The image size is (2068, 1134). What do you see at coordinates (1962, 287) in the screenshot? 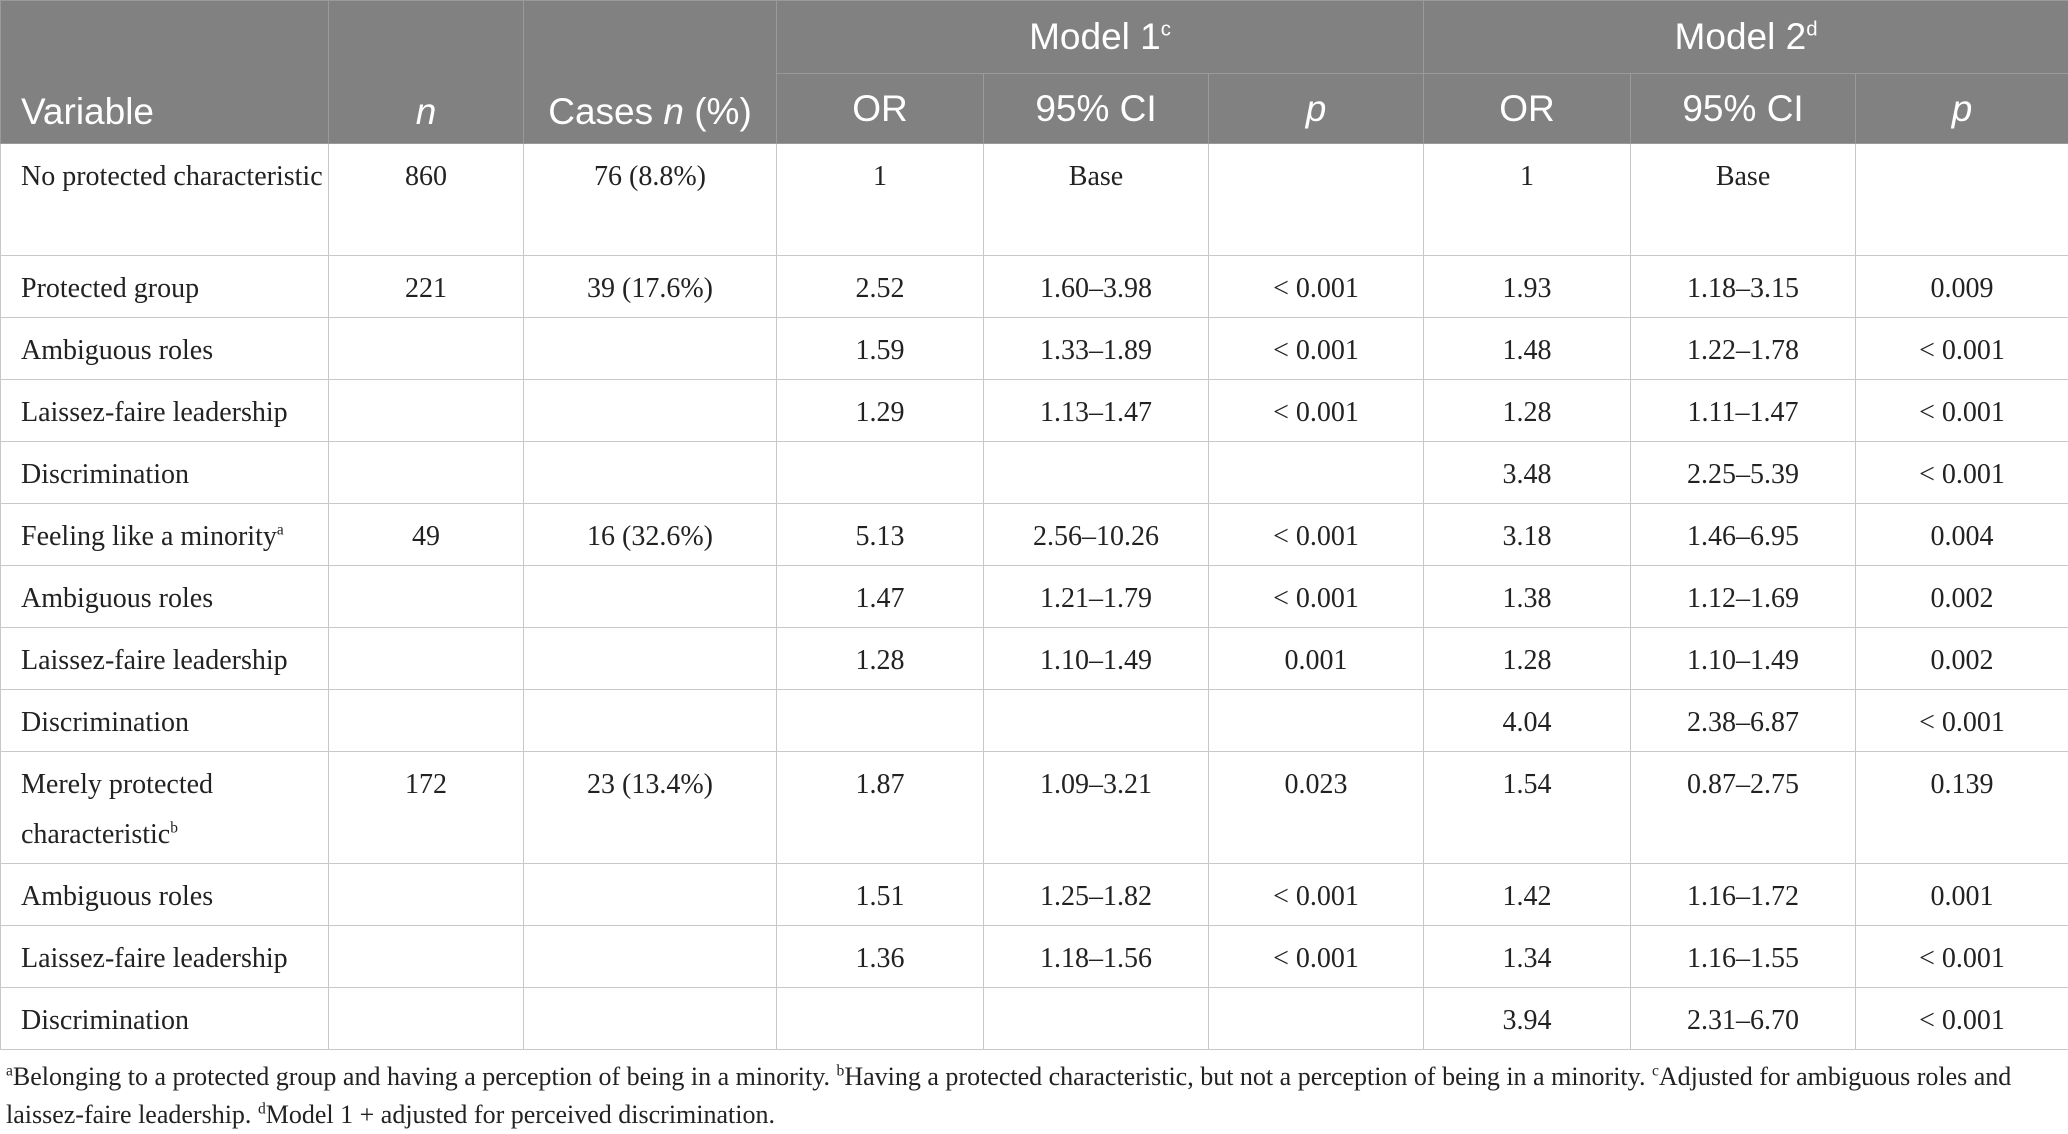
I see `cell-m2-p: 0.009` at bounding box center [1962, 287].